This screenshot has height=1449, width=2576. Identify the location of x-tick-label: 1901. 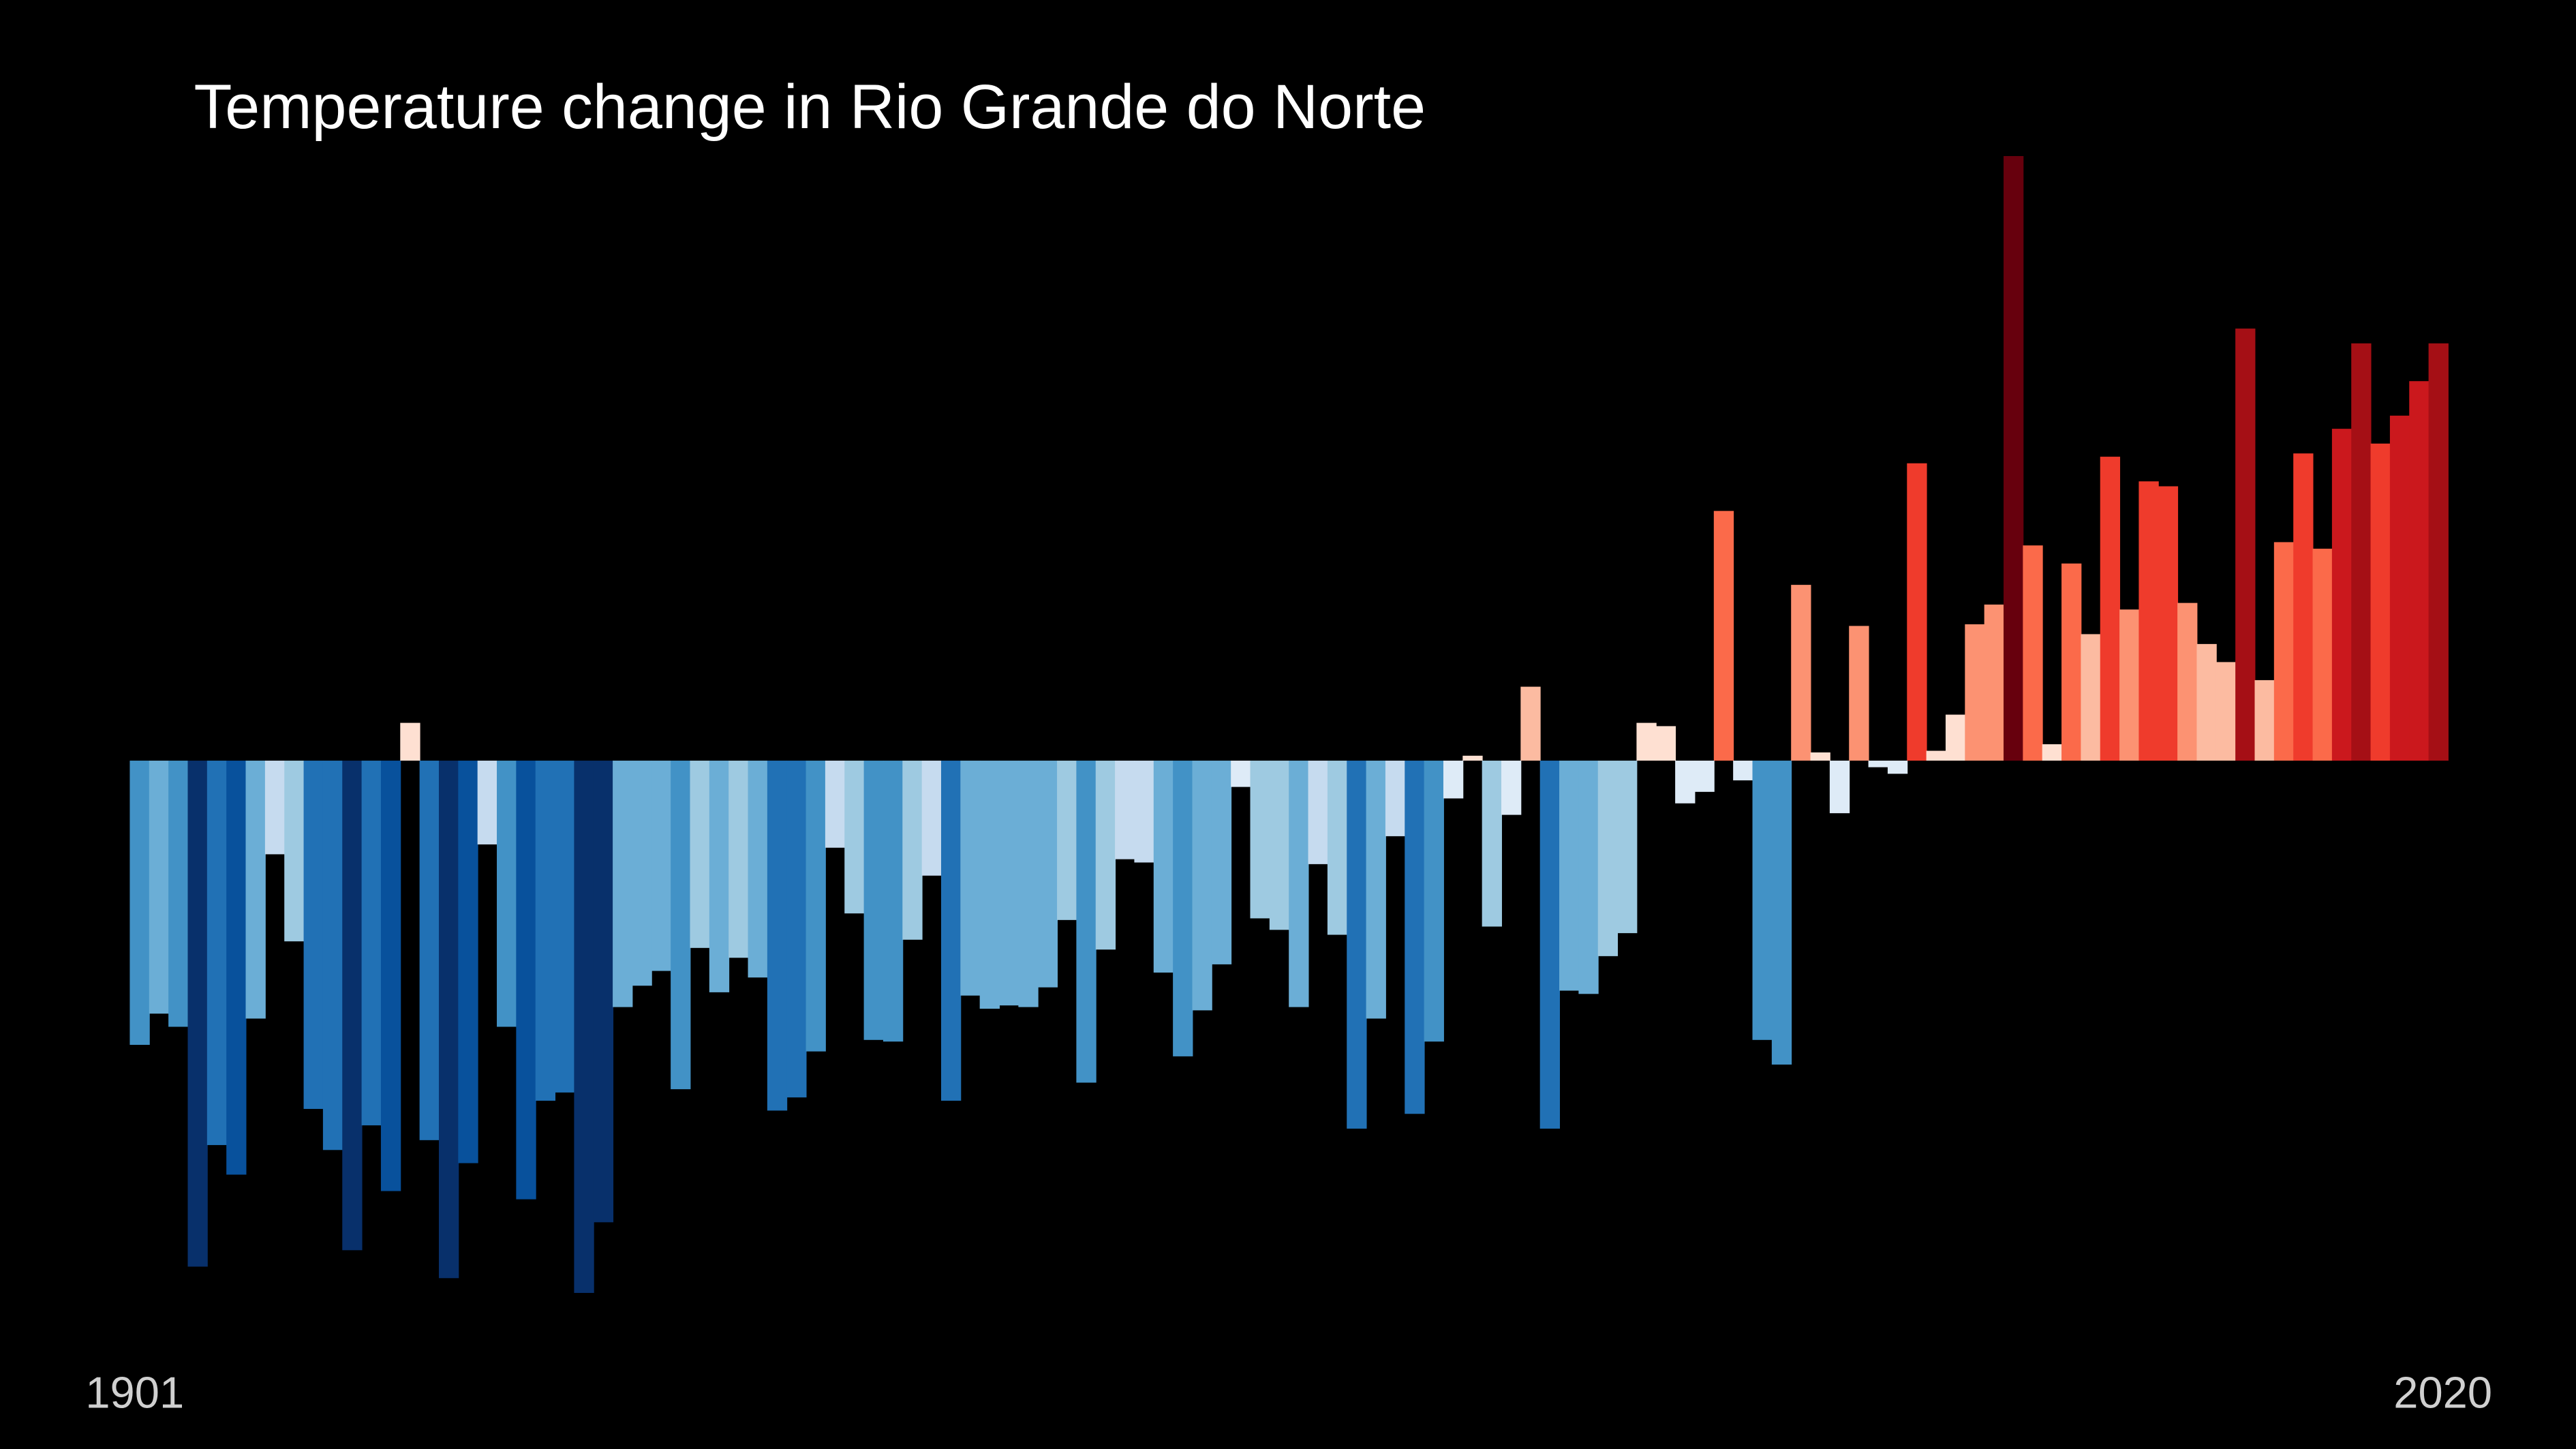
(134, 1393).